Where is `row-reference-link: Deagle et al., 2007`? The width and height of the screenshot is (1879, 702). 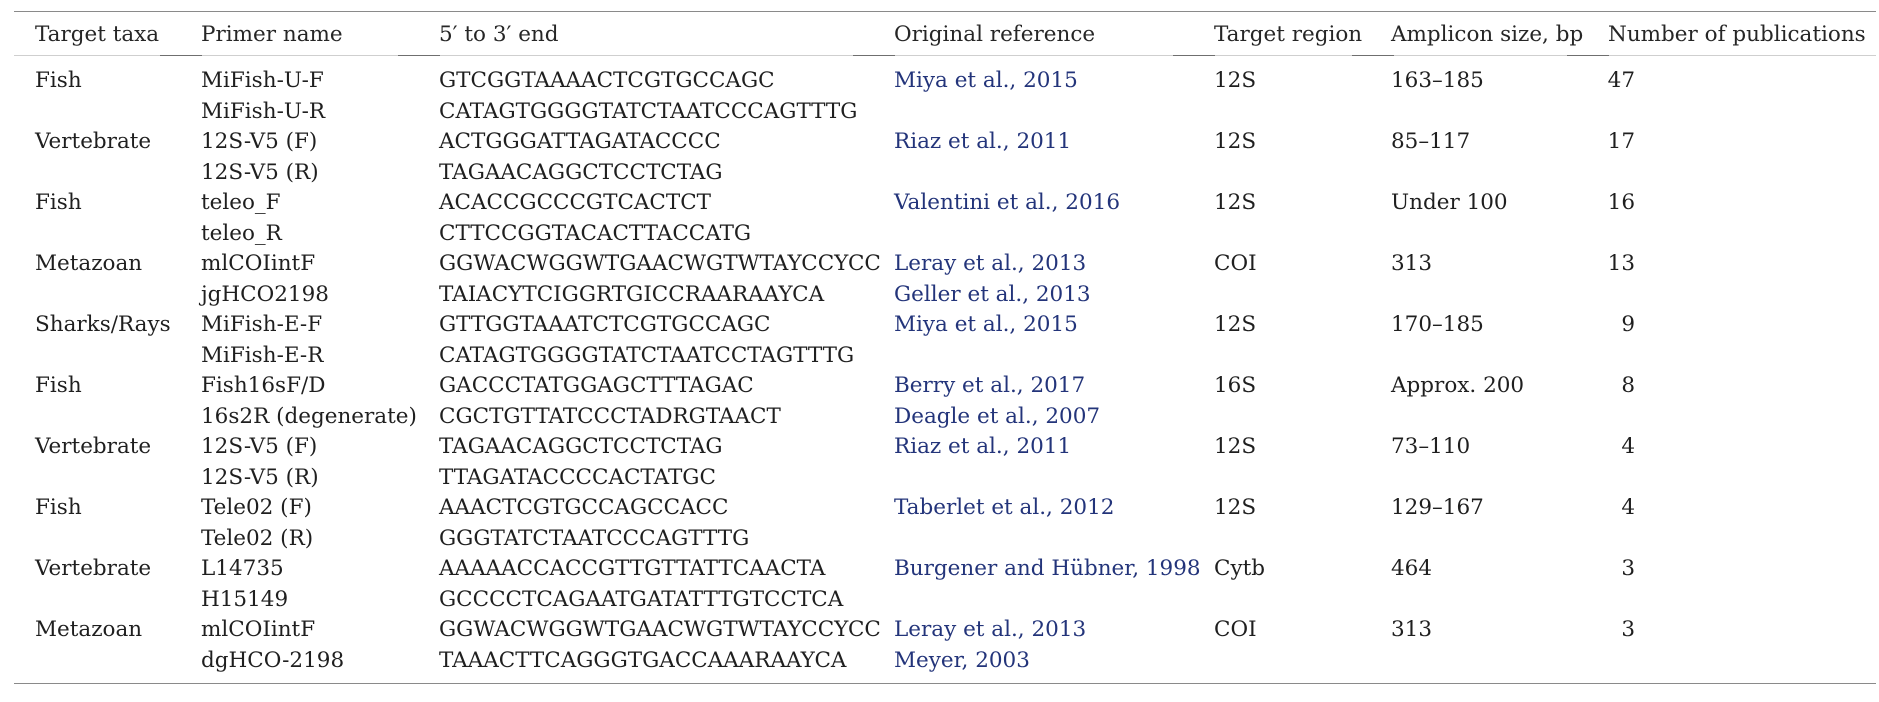
row-reference-link: Deagle et al., 2007 is located at coordinates (997, 416).